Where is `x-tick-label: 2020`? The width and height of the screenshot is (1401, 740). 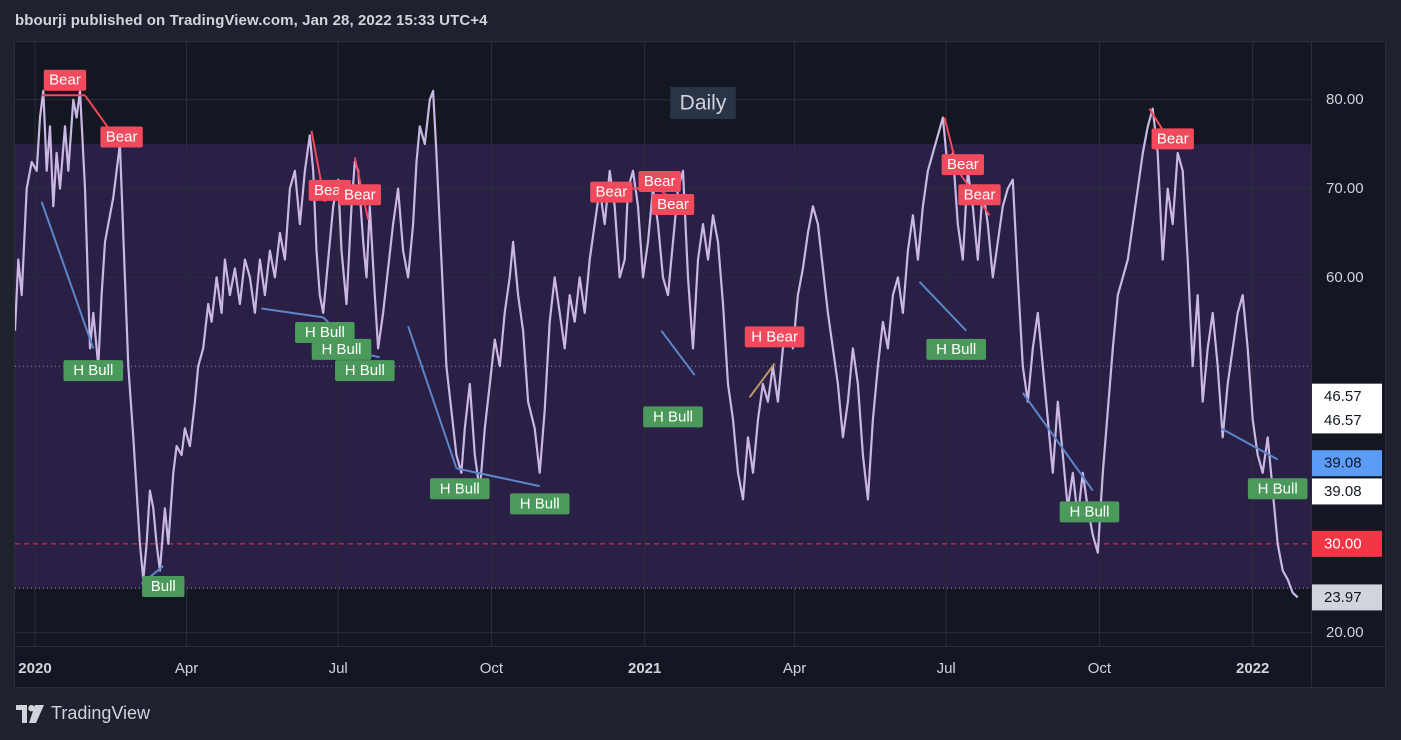
x-tick-label: 2020 is located at coordinates (34, 668).